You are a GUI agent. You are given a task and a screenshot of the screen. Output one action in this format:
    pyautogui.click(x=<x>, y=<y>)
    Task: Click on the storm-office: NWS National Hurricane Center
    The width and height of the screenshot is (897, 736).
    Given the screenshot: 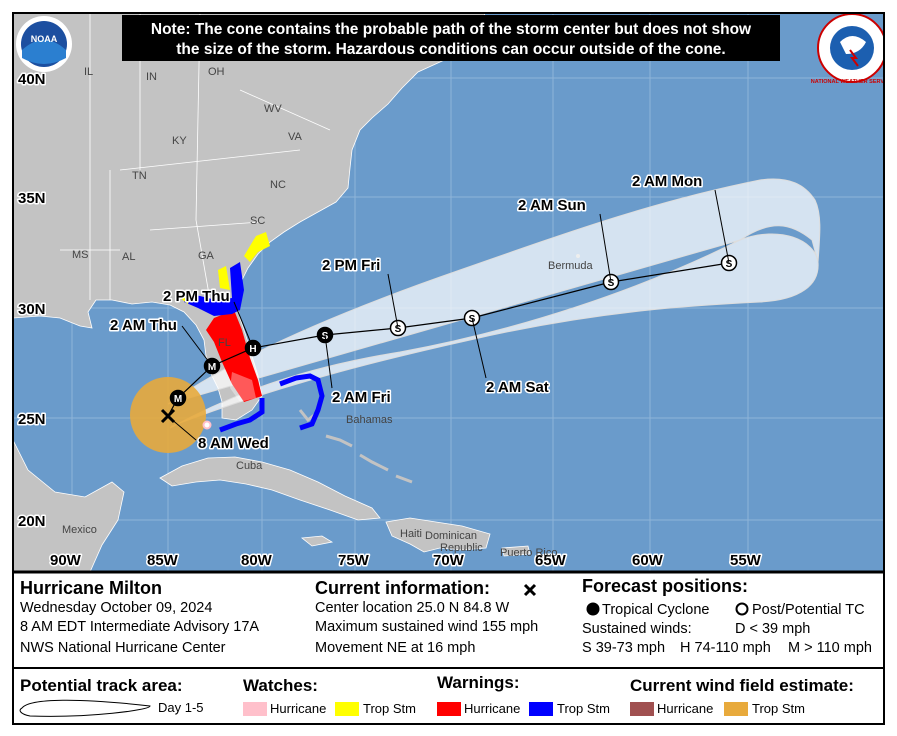 What is the action you would take?
    pyautogui.click(x=123, y=648)
    